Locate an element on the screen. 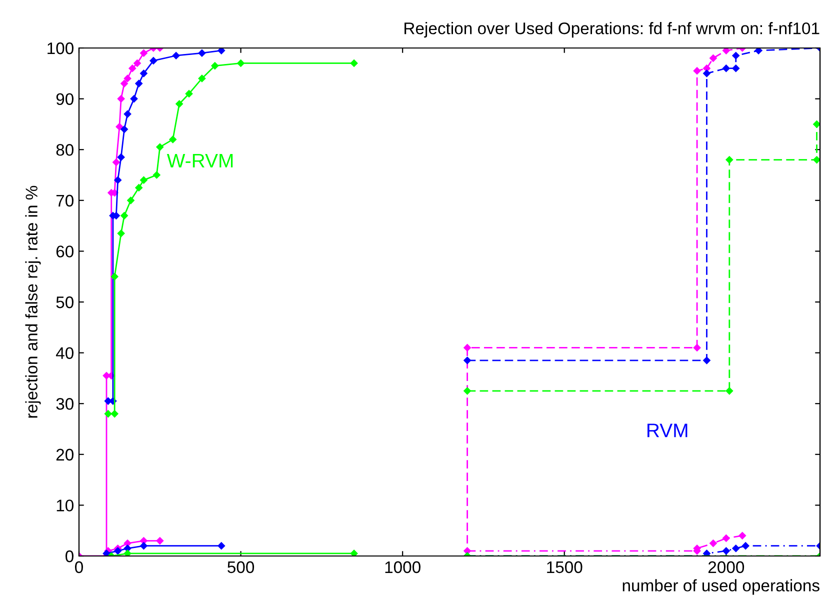 Image resolution: width=821 pixels, height=604 pixels. annotation: W-RVM is located at coordinates (199, 161).